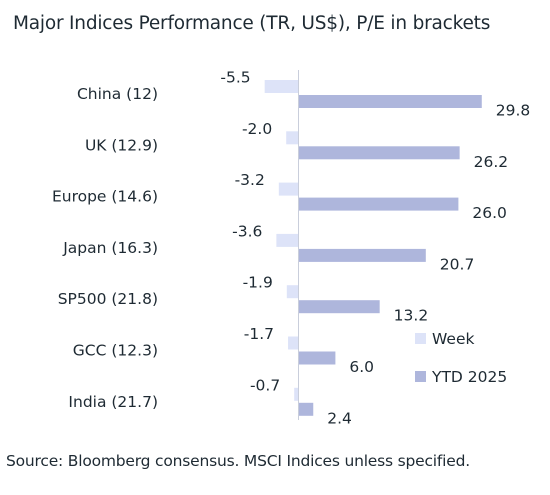  I want to click on legend: Week YTD 2025, so click(461, 358).